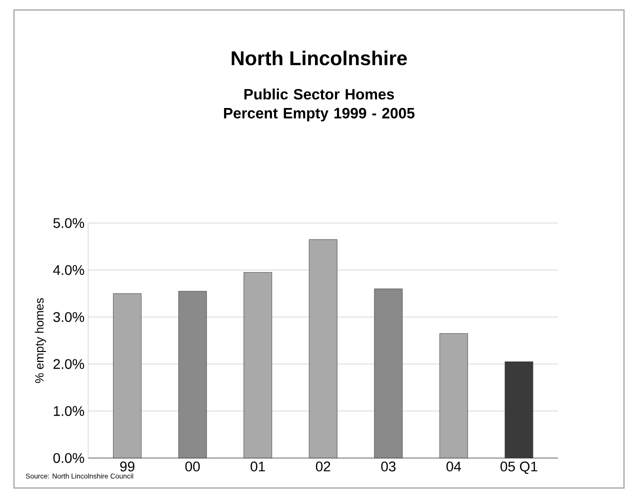  I want to click on x-tick-label: 99, so click(127, 467).